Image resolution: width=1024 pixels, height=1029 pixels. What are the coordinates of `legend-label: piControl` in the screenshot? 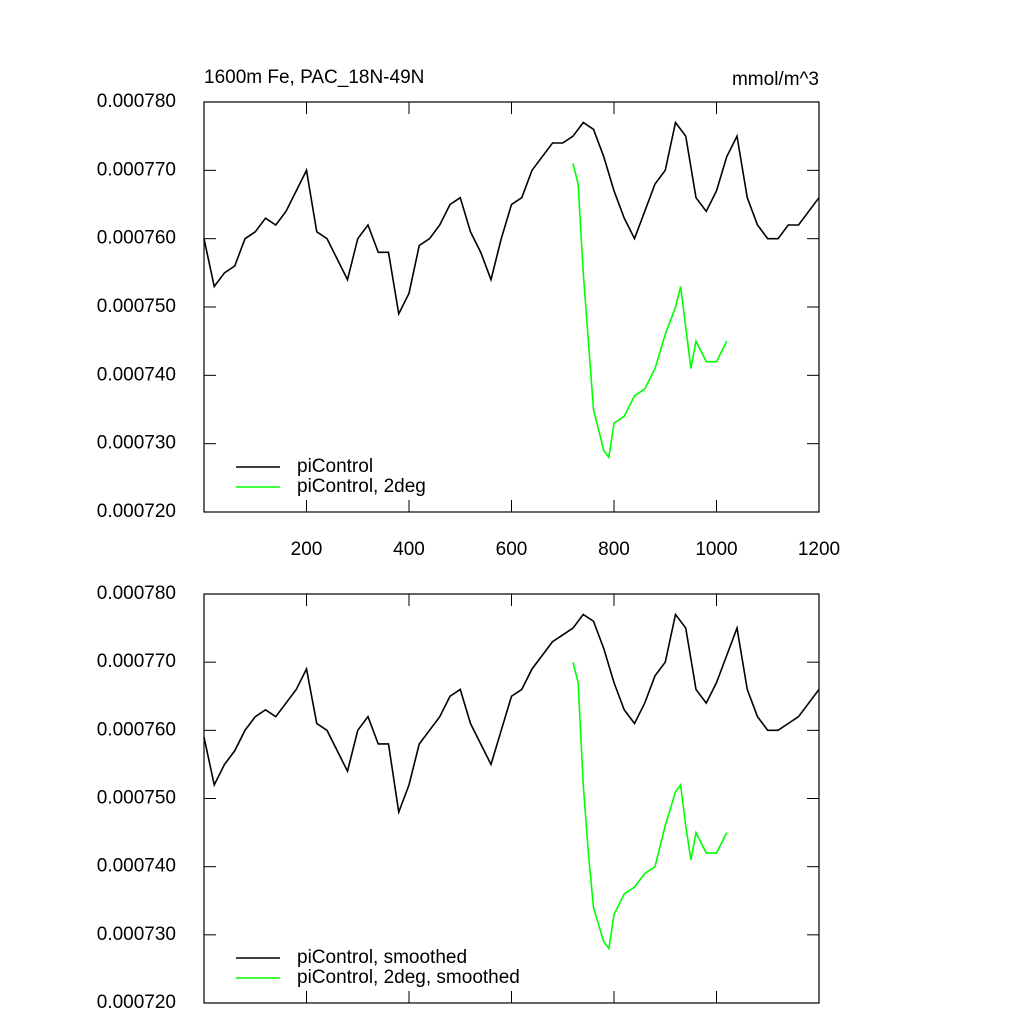 It's located at (335, 466).